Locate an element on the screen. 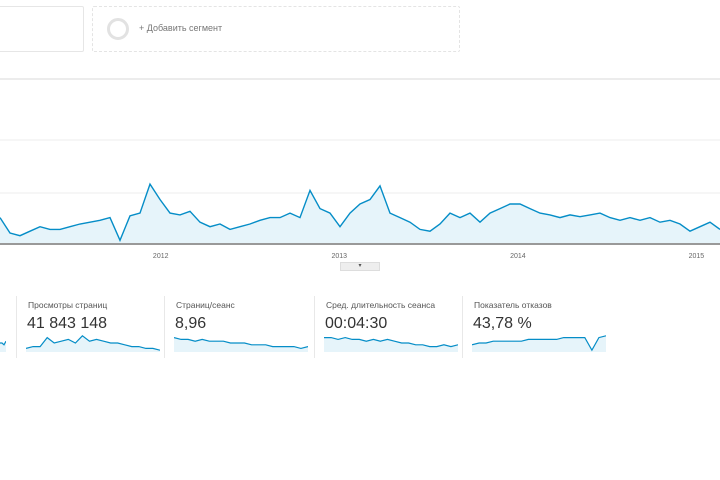 Image resolution: width=720 pixels, height=480 pixels. metric-label: Страниц/сеанс is located at coordinates (205, 305).